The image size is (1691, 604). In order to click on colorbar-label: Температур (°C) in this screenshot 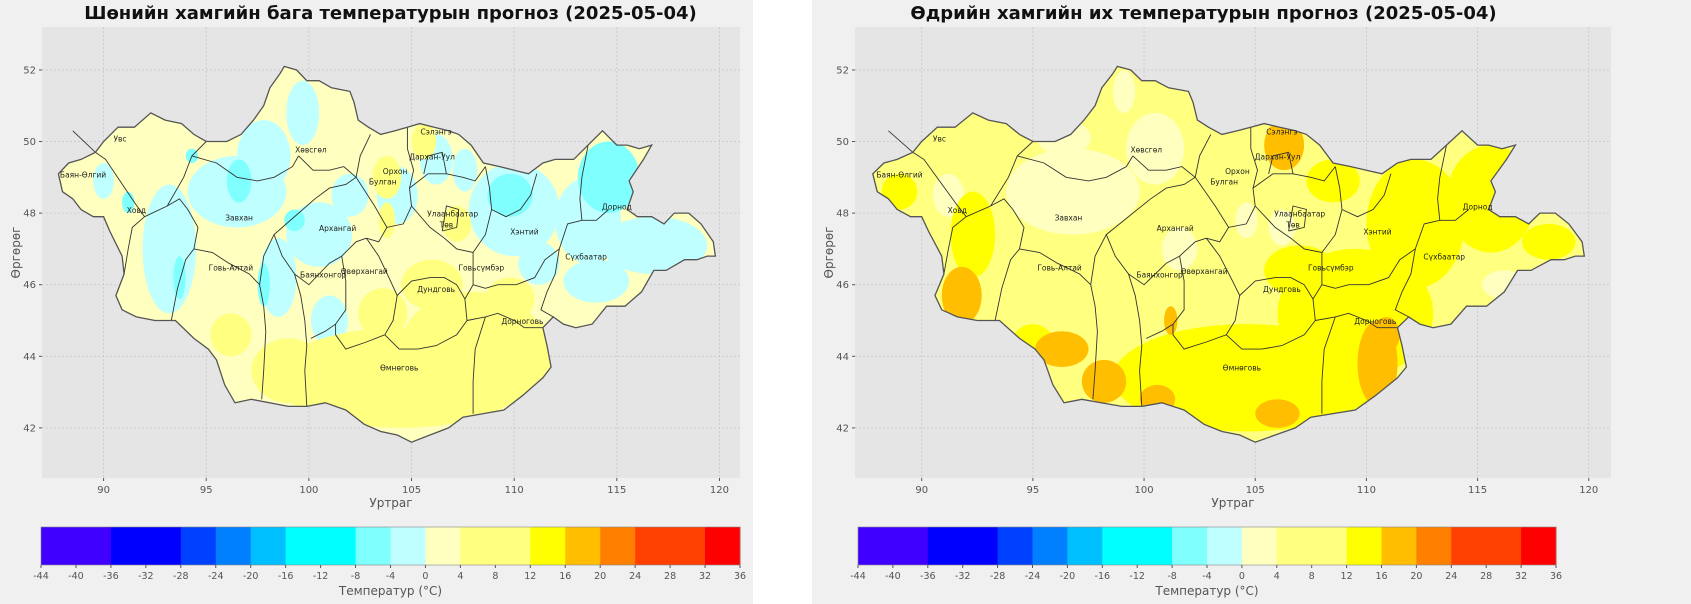, I will do `click(1206, 591)`.